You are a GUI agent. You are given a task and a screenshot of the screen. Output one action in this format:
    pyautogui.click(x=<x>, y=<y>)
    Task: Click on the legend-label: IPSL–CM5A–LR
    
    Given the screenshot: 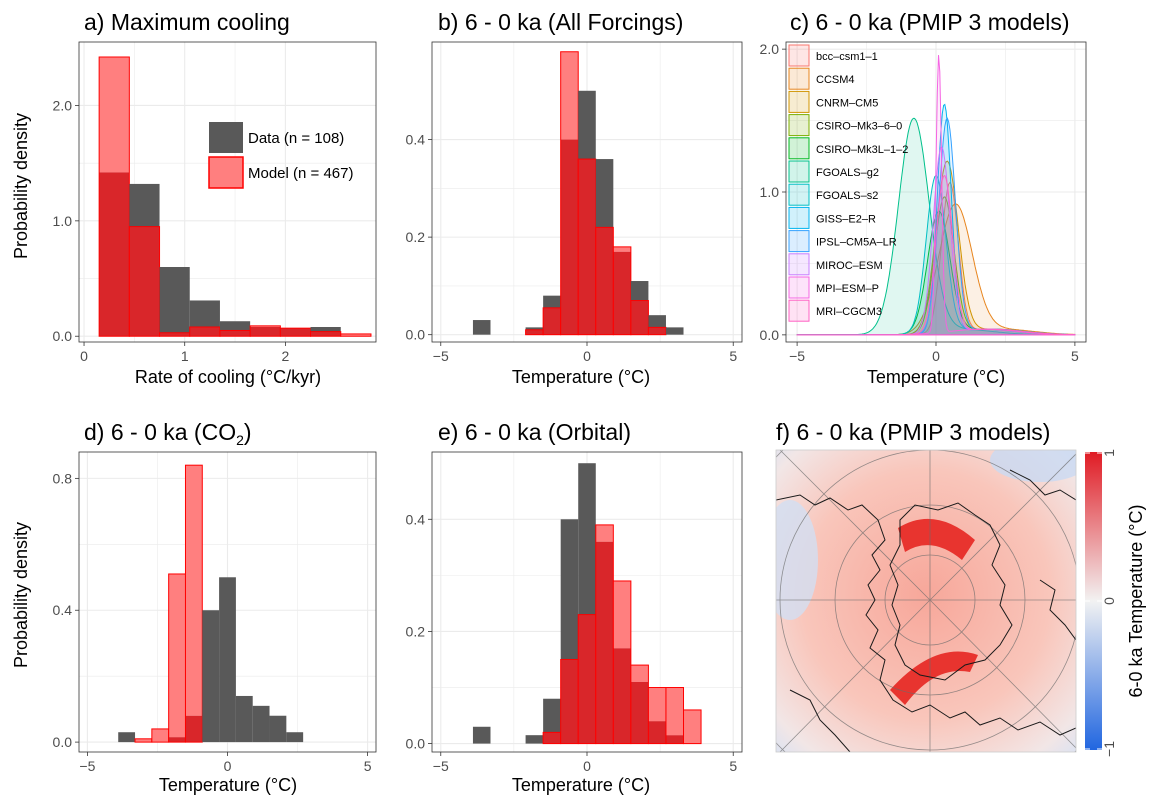 What is the action you would take?
    pyautogui.click(x=856, y=243)
    